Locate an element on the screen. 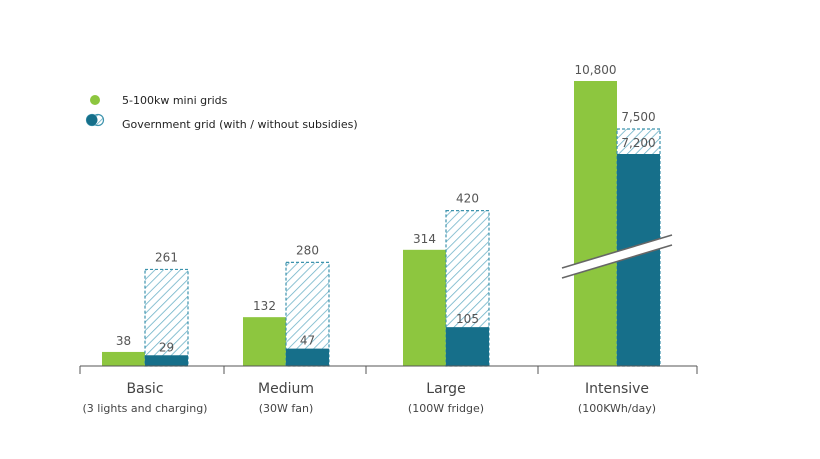  label-gov-without-intensive: 7,500 is located at coordinates (638, 117).